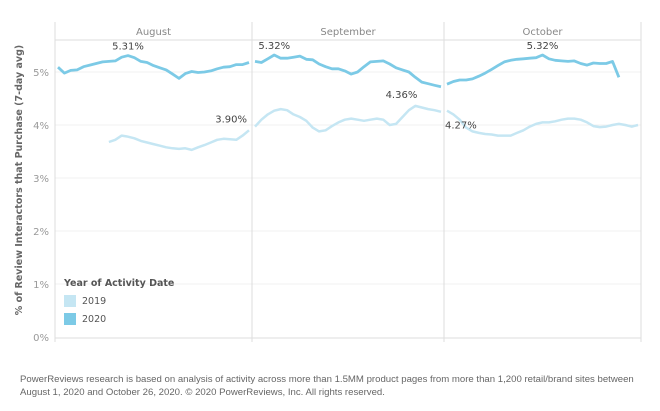  Describe the element at coordinates (94, 301) in the screenshot. I see `legend-label-2019: 2019` at that location.